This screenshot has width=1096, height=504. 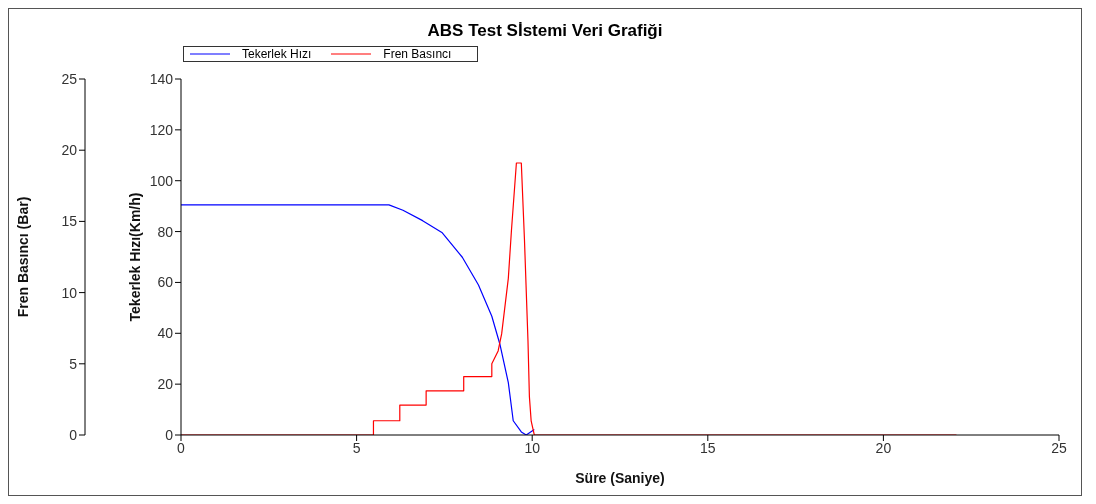 What do you see at coordinates (161, 78) in the screenshot?
I see `y-tick-label: 140` at bounding box center [161, 78].